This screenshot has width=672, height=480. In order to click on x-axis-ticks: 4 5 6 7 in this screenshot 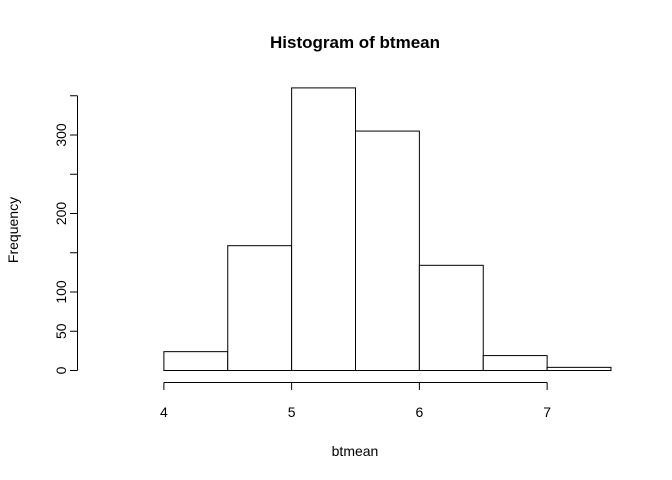, I will do `click(355, 401)`.